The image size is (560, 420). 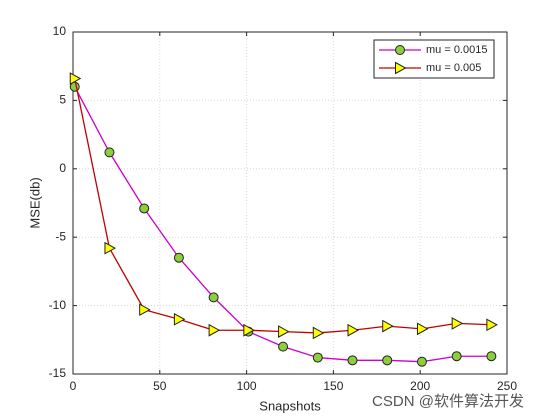 What do you see at coordinates (62, 100) in the screenshot?
I see `y-tick-label: 5` at bounding box center [62, 100].